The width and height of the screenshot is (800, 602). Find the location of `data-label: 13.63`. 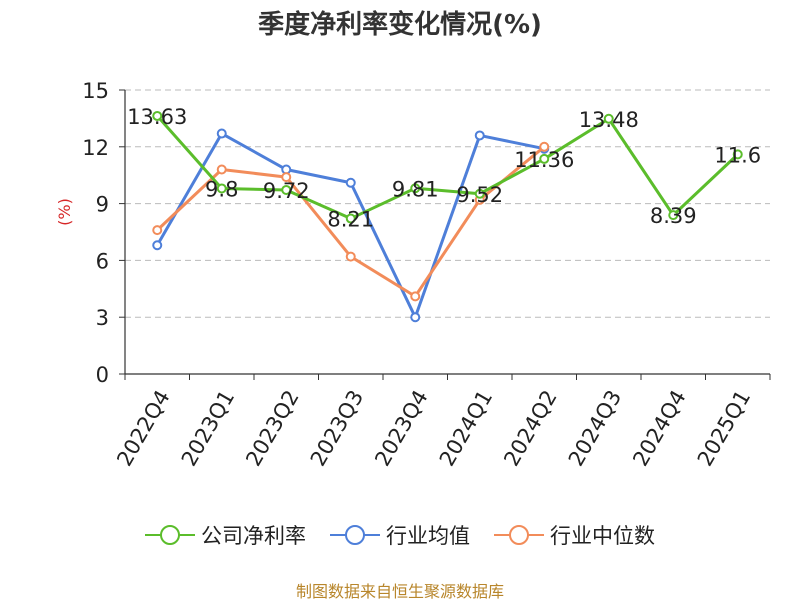

data-label: 13.63 is located at coordinates (157, 117).